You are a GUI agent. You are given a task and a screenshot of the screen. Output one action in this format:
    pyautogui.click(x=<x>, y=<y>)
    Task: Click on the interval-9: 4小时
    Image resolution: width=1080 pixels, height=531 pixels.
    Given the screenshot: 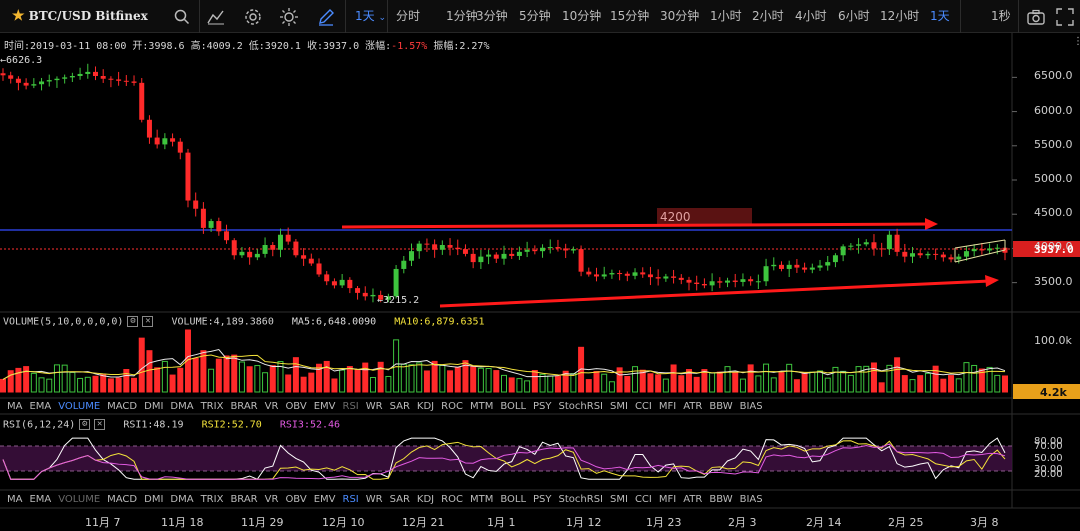 What is the action you would take?
    pyautogui.click(x=811, y=16)
    